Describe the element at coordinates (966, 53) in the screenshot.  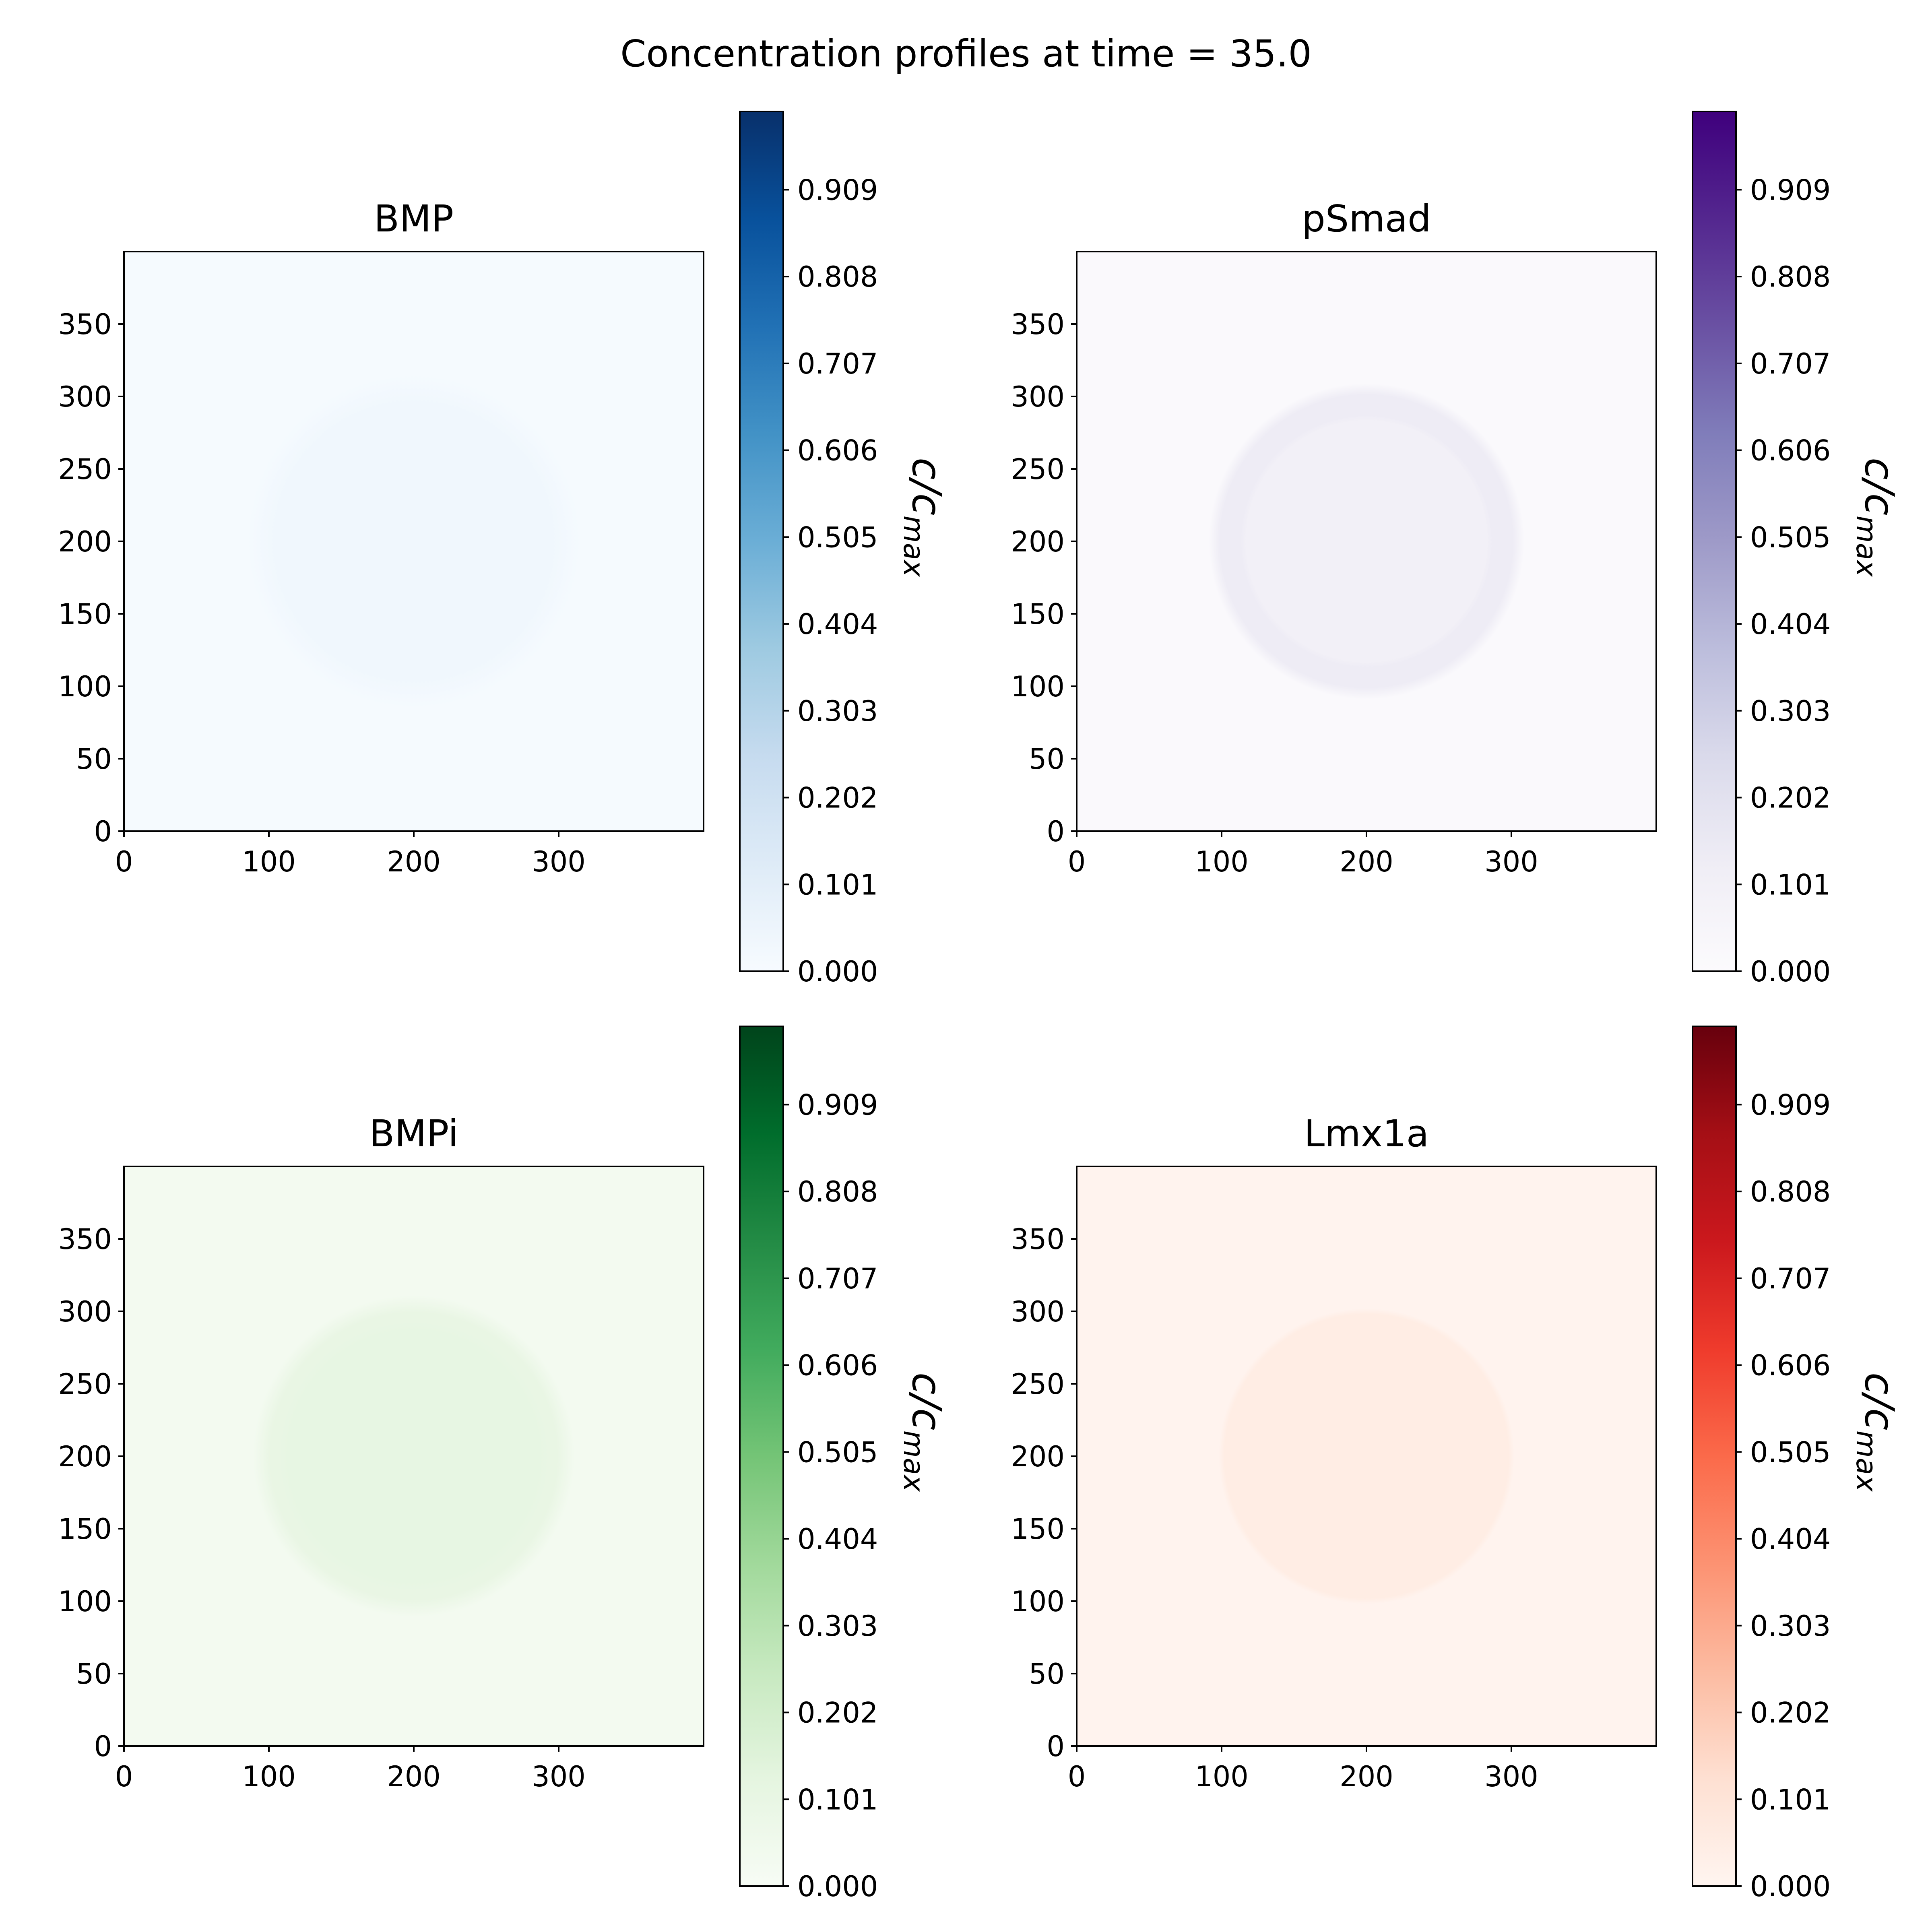
I see `figure-title: Concentration profiles at time = 35.0` at that location.